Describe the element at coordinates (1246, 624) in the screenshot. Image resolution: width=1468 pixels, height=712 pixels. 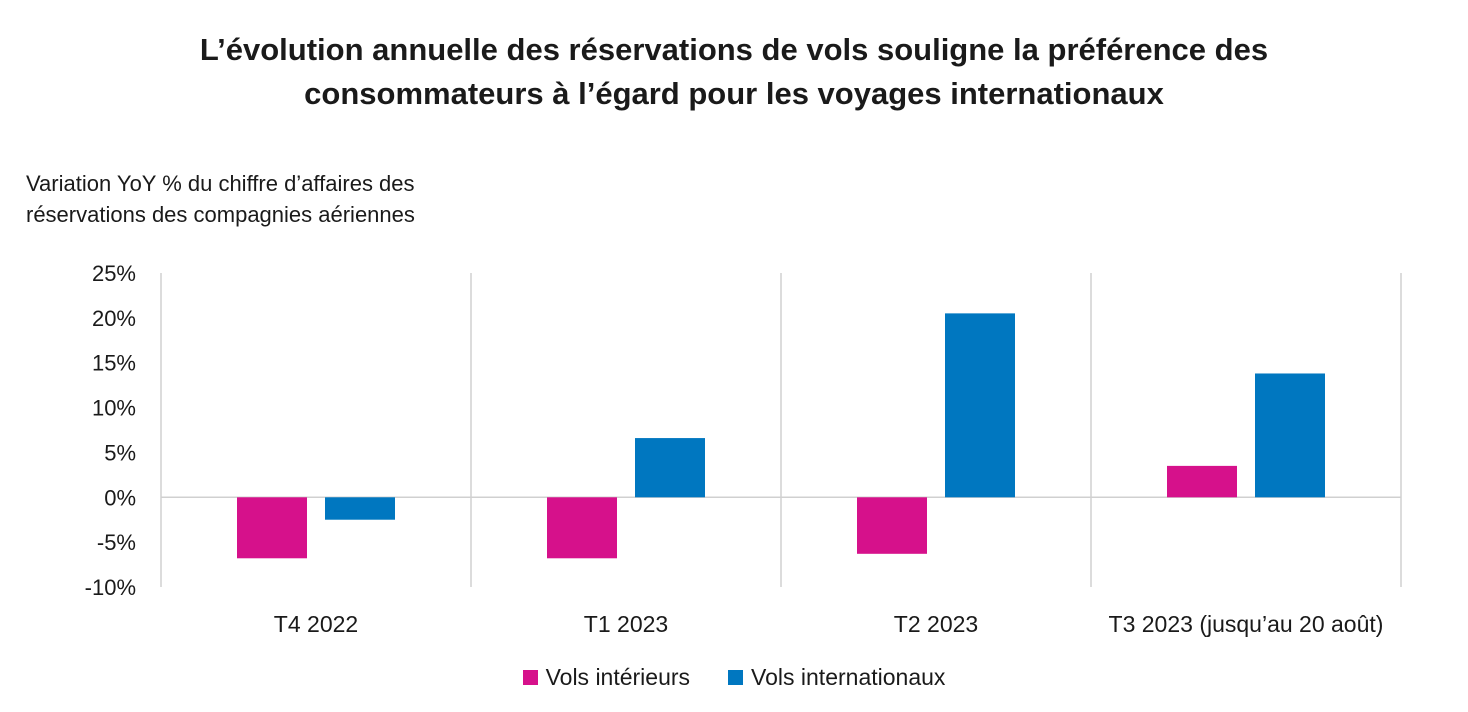
I see `x-tick-label: T3 2023 (jusqu’au 20 août)` at that location.